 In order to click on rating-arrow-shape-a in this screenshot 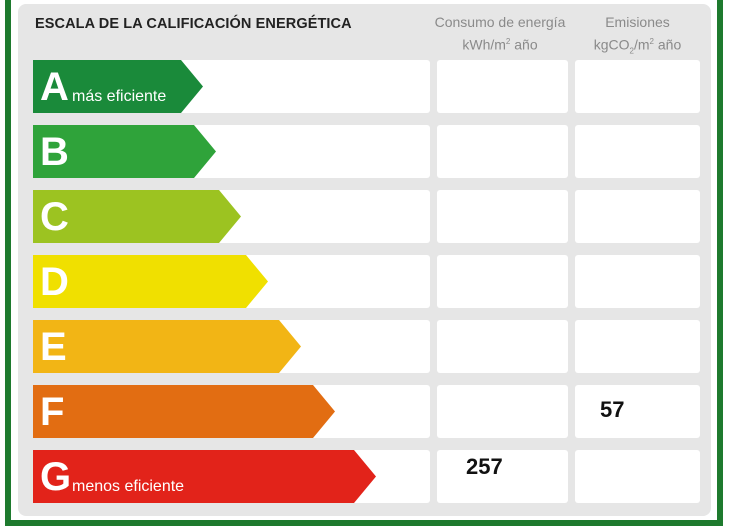, I will do `click(118, 86)`.